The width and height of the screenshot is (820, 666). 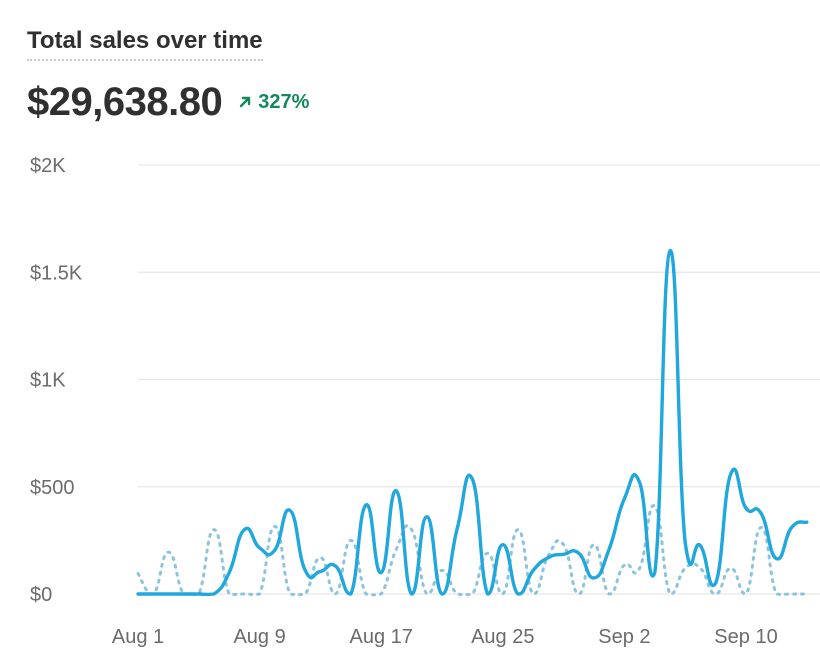 I want to click on comparison-series-line, so click(x=472, y=550).